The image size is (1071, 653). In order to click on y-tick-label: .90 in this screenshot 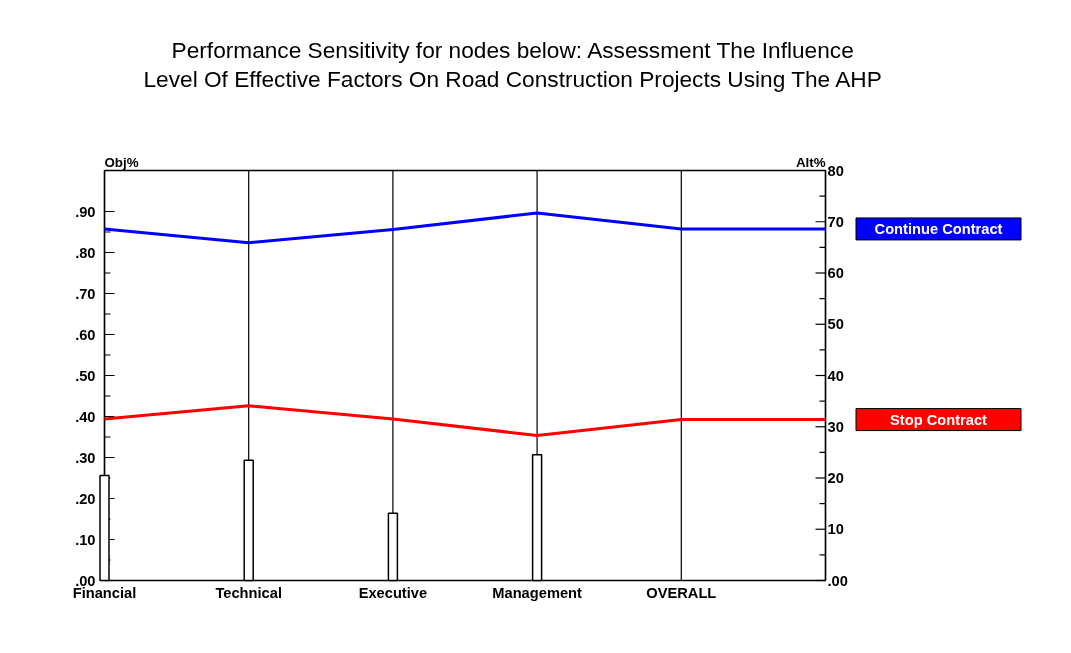, I will do `click(85, 211)`.